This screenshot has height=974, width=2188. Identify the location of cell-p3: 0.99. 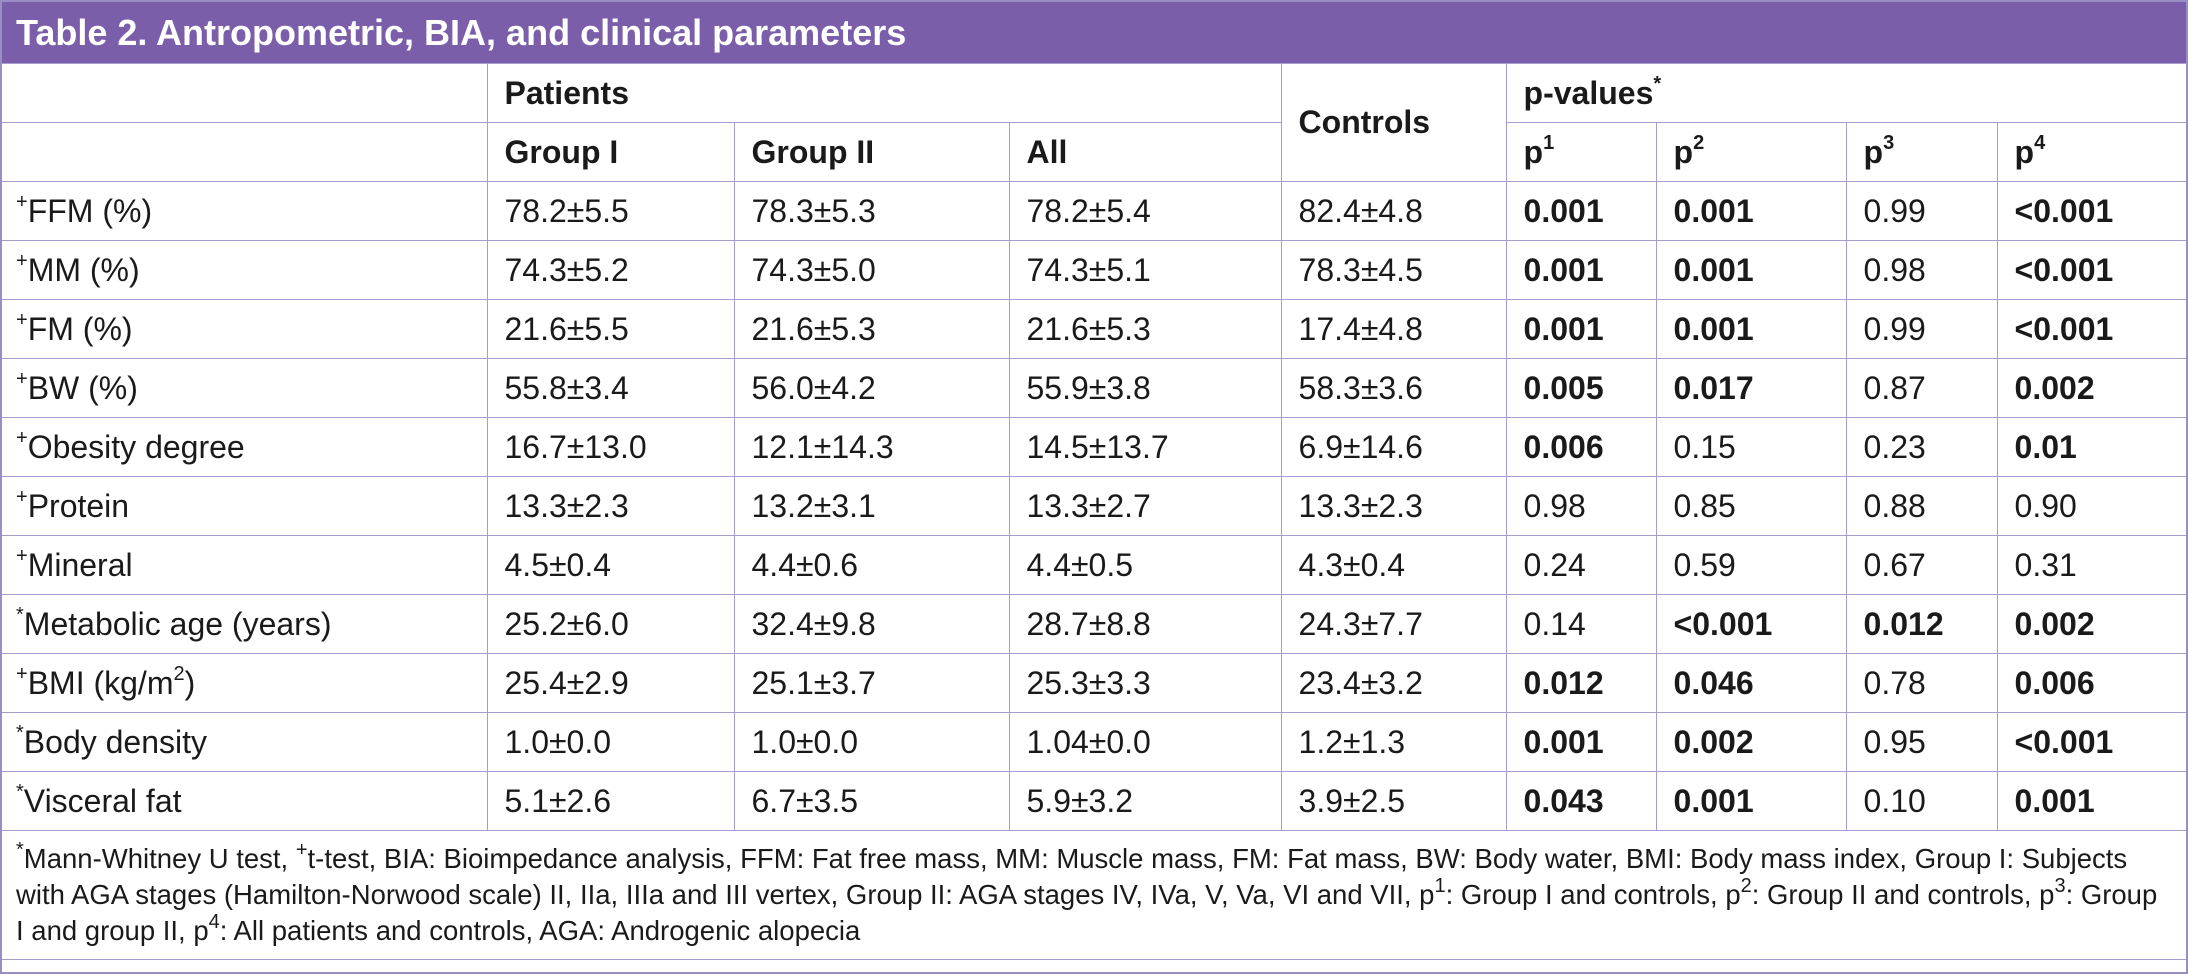
(1921, 329).